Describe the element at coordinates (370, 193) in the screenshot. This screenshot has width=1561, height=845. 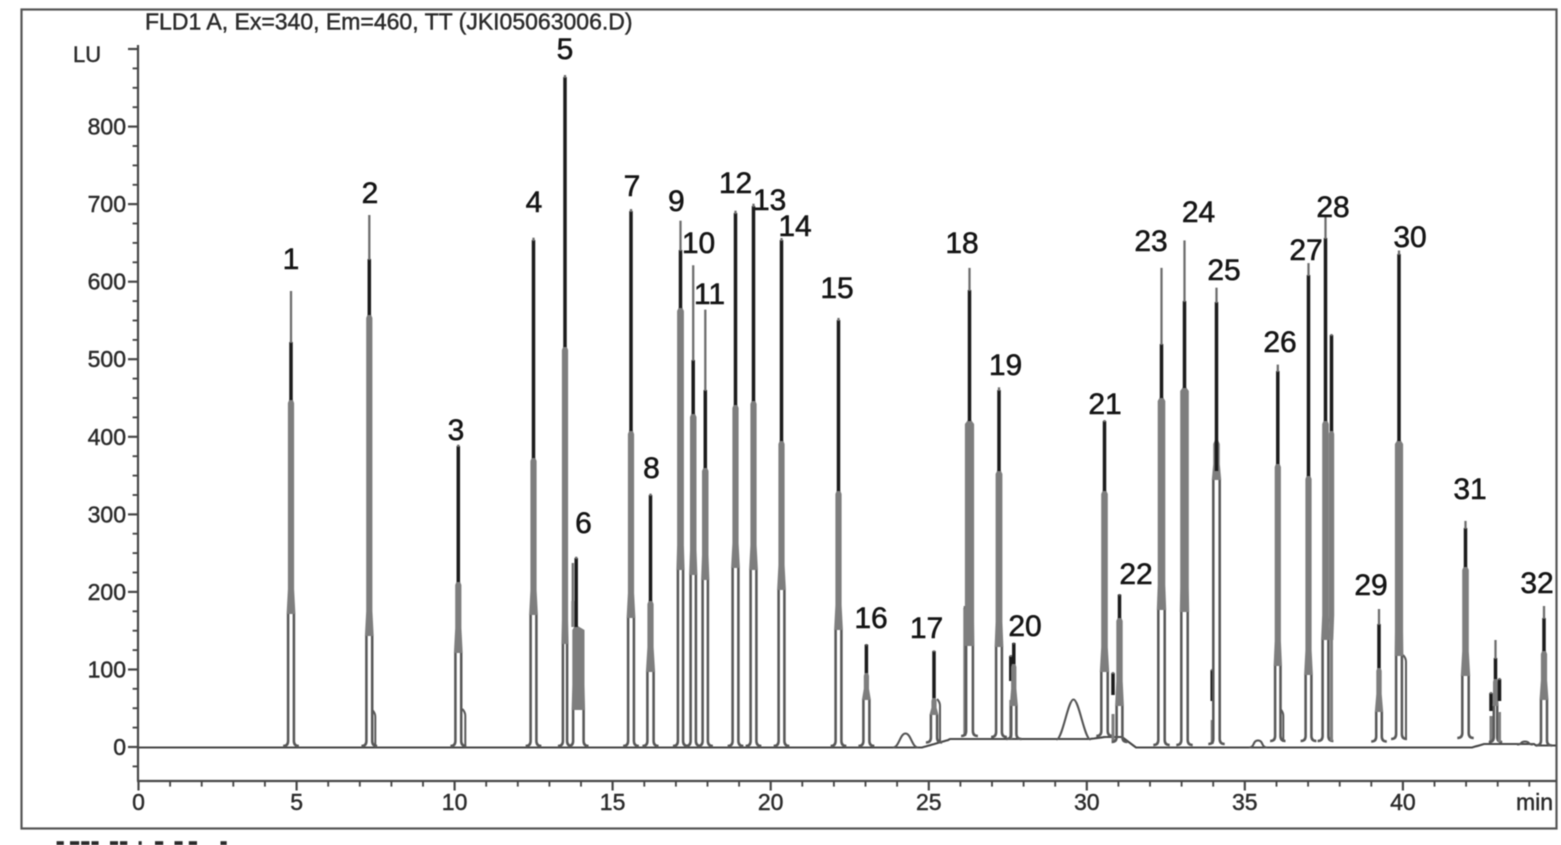
I see `svg-text: 2` at that location.